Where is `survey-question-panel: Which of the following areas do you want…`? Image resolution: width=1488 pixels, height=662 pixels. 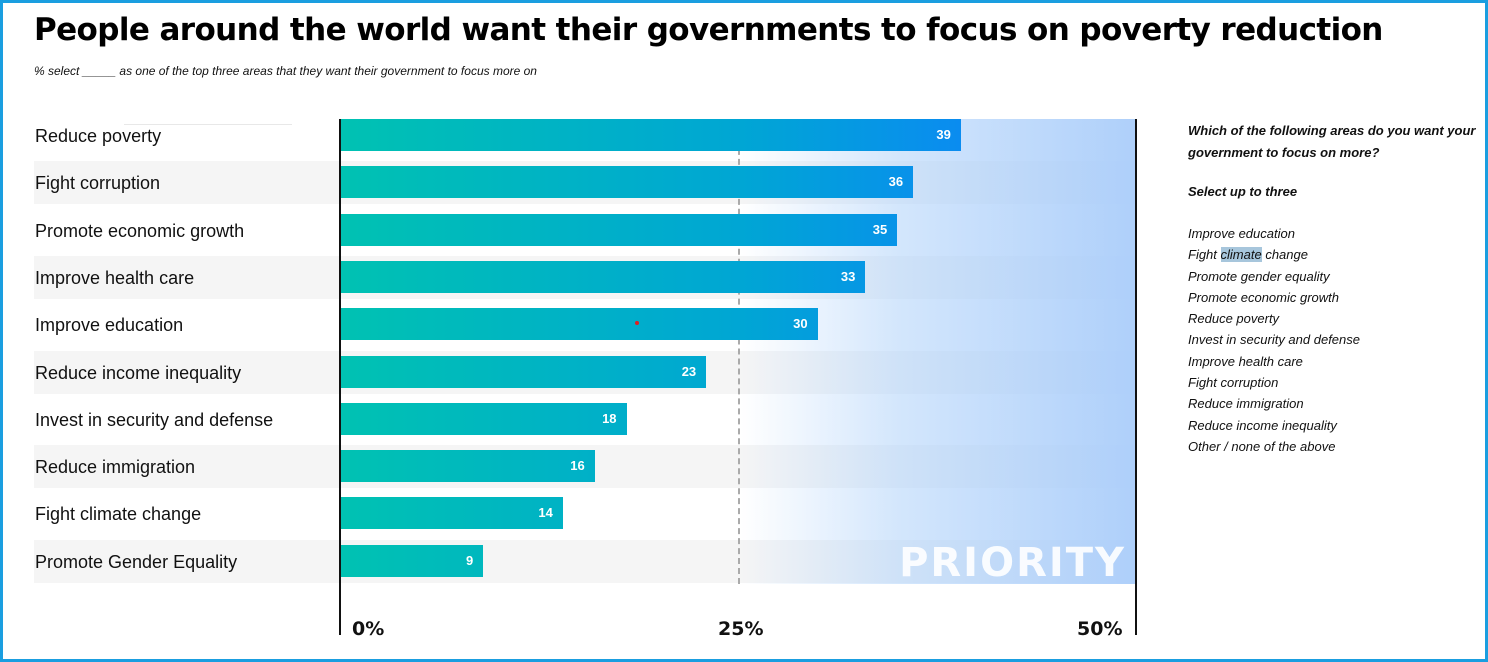
survey-question-panel: Which of the following areas do you want… is located at coordinates (1333, 288).